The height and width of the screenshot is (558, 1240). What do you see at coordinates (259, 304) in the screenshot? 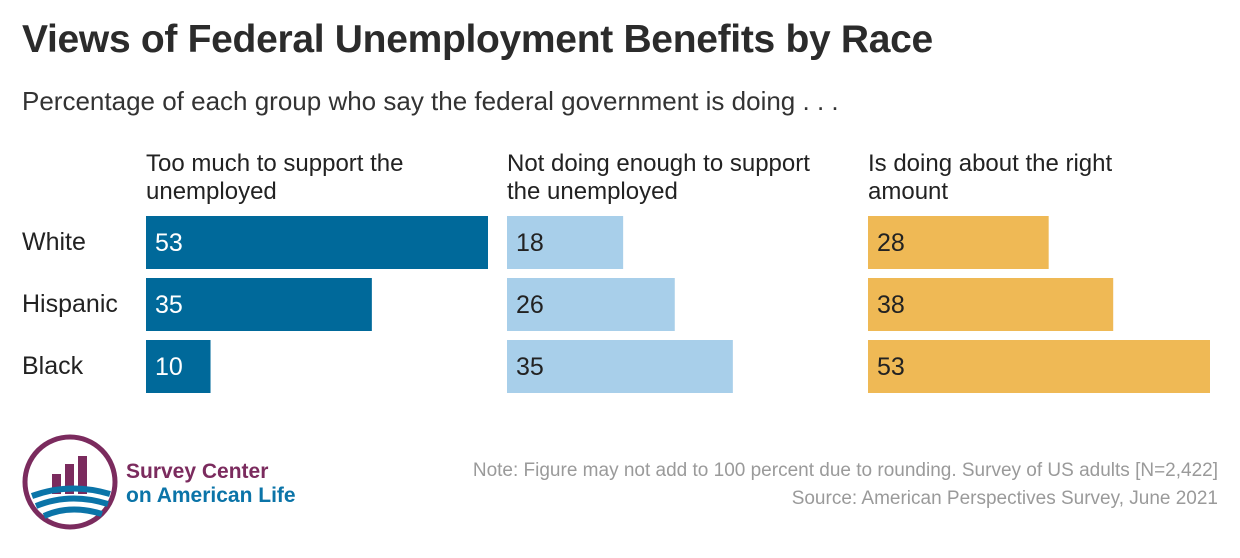
I see `bar-too-much-hispanic` at bounding box center [259, 304].